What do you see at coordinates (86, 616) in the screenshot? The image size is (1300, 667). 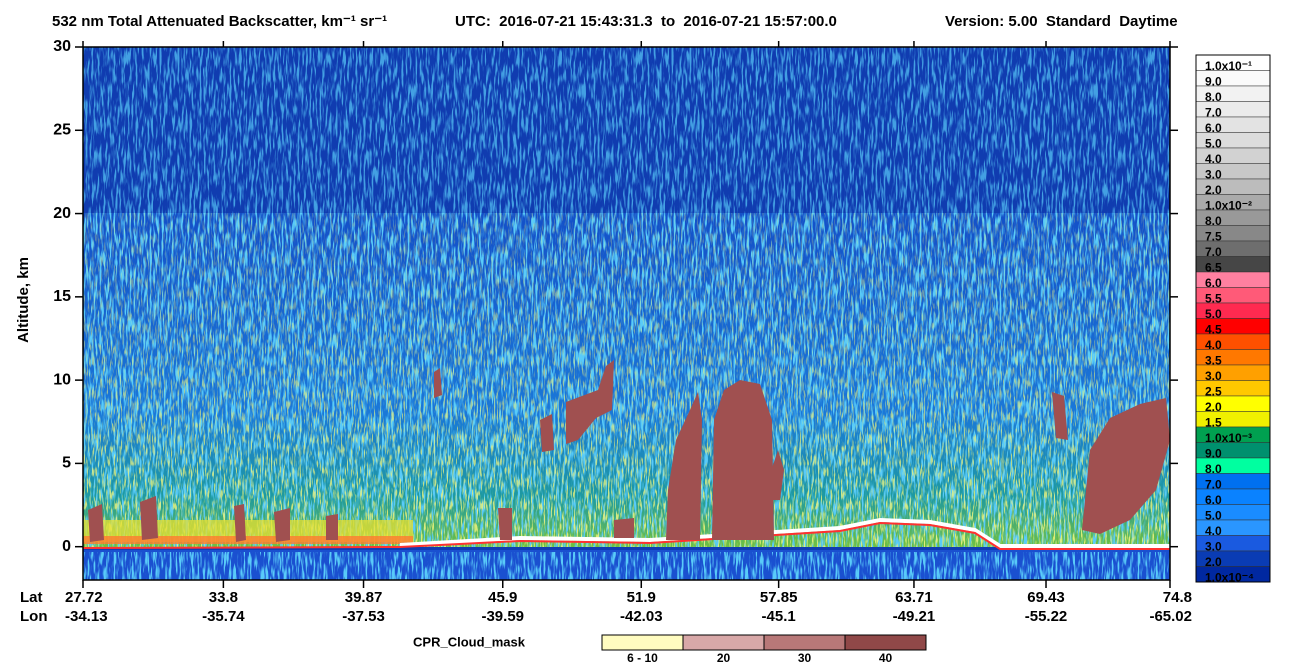 I see `x-tick-label-lon: -34.13` at bounding box center [86, 616].